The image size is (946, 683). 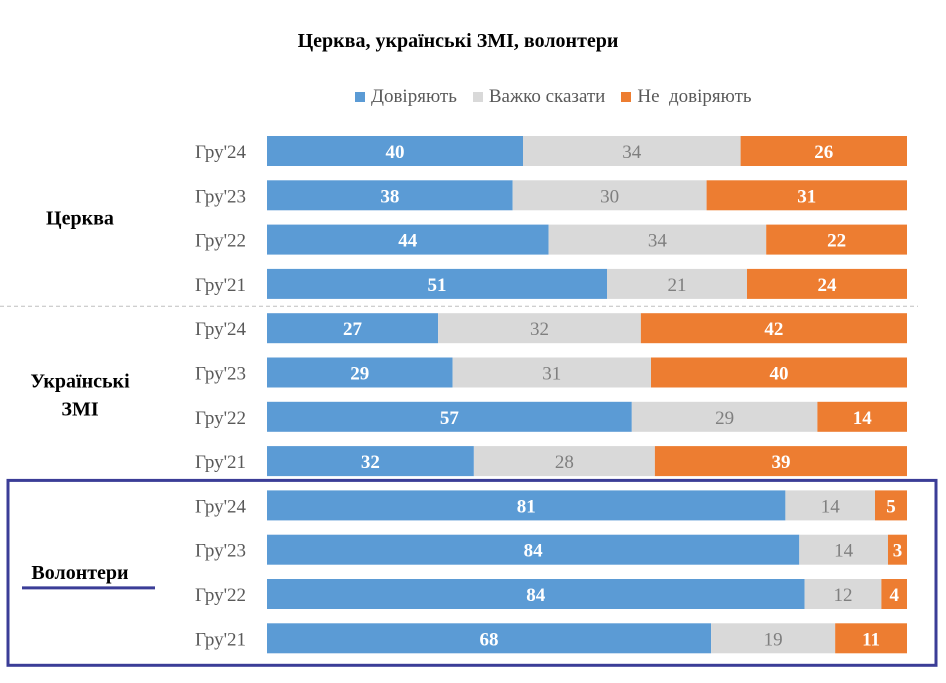 I want to click on data-label-hard-1-1: 31, so click(x=551, y=374).